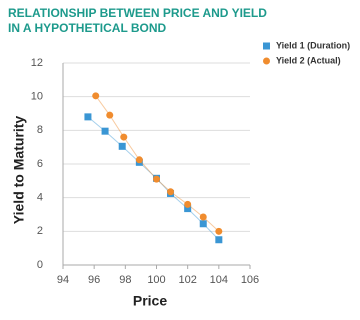 The width and height of the screenshot is (360, 320). I want to click on x-tick-label: 96, so click(94, 280).